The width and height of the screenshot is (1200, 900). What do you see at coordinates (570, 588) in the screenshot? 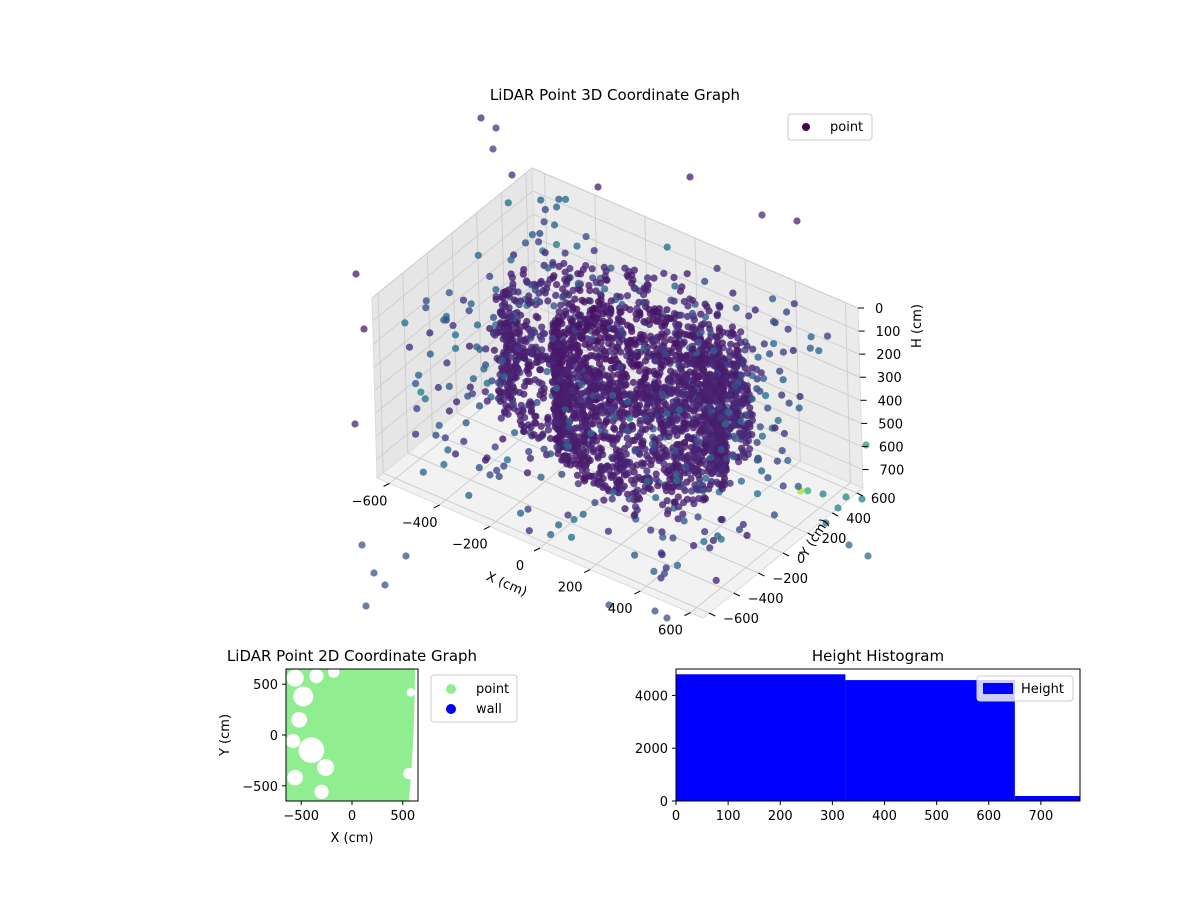
I see `x-tick-label: 200` at bounding box center [570, 588].